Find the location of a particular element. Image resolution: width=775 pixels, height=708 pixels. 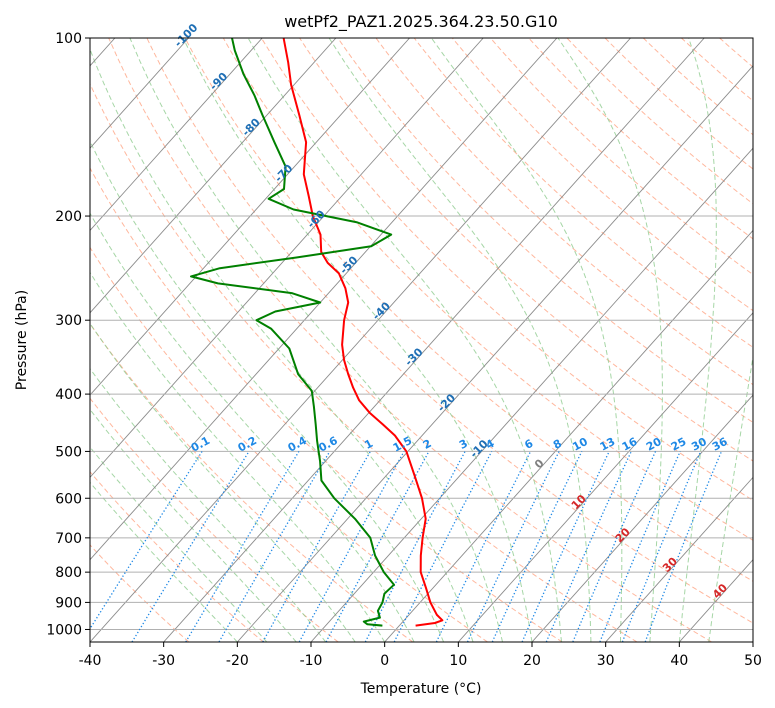

x-tick-label: 0 is located at coordinates (384, 661).